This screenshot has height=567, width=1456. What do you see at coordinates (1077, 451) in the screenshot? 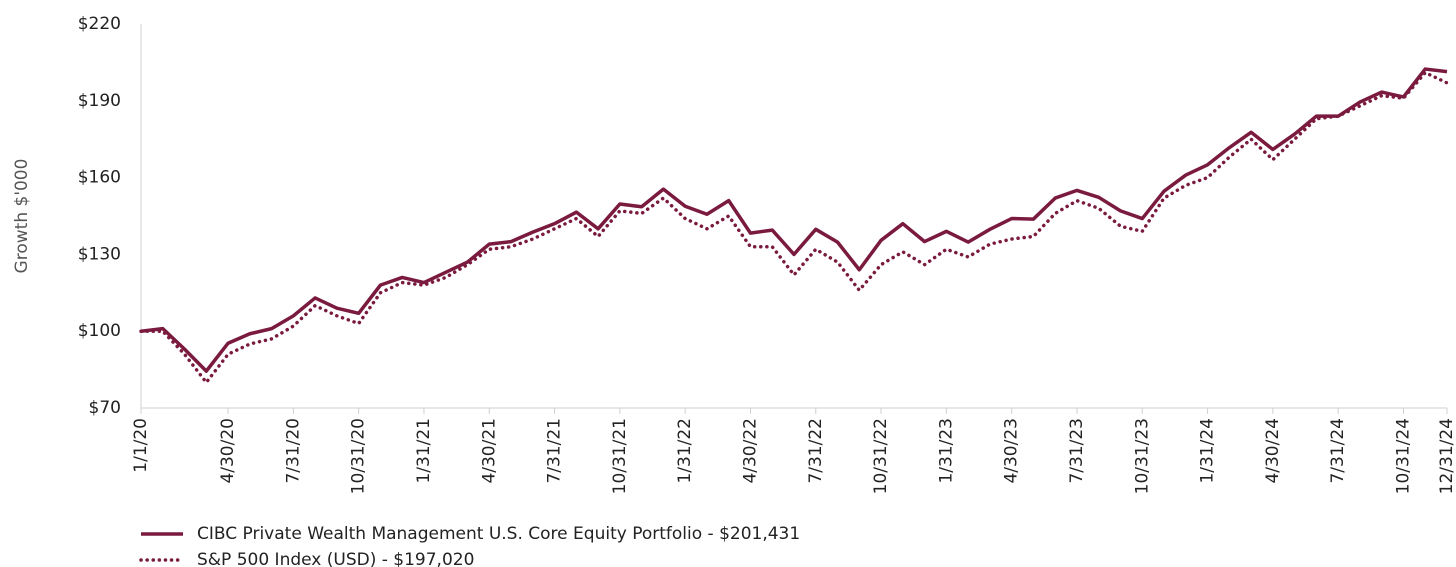
I see `x-tick-label: 7/31/23` at bounding box center [1077, 451].